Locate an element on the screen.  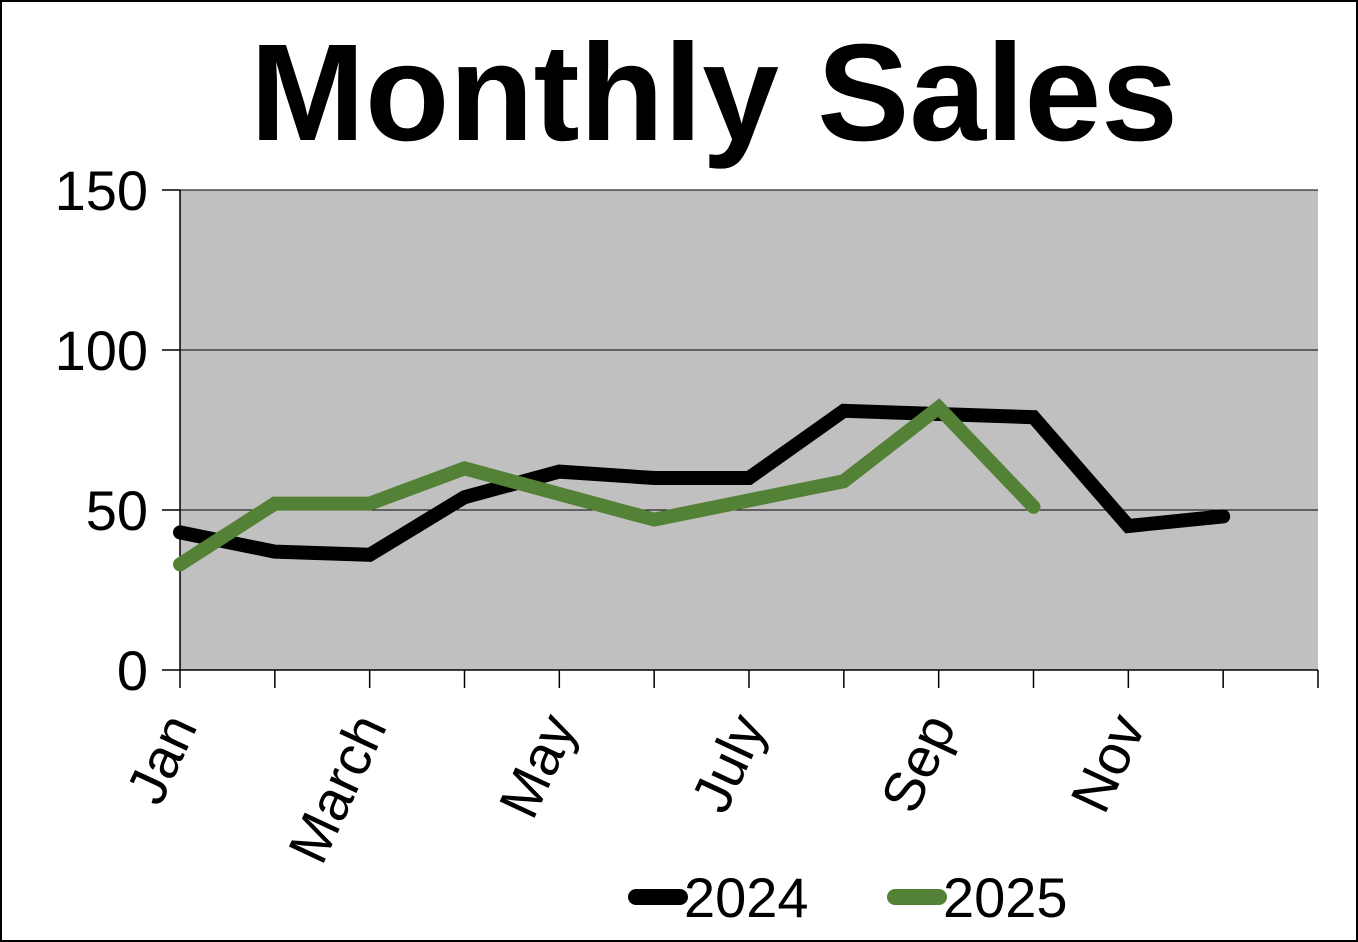
series-line-2025 is located at coordinates (607, 485).